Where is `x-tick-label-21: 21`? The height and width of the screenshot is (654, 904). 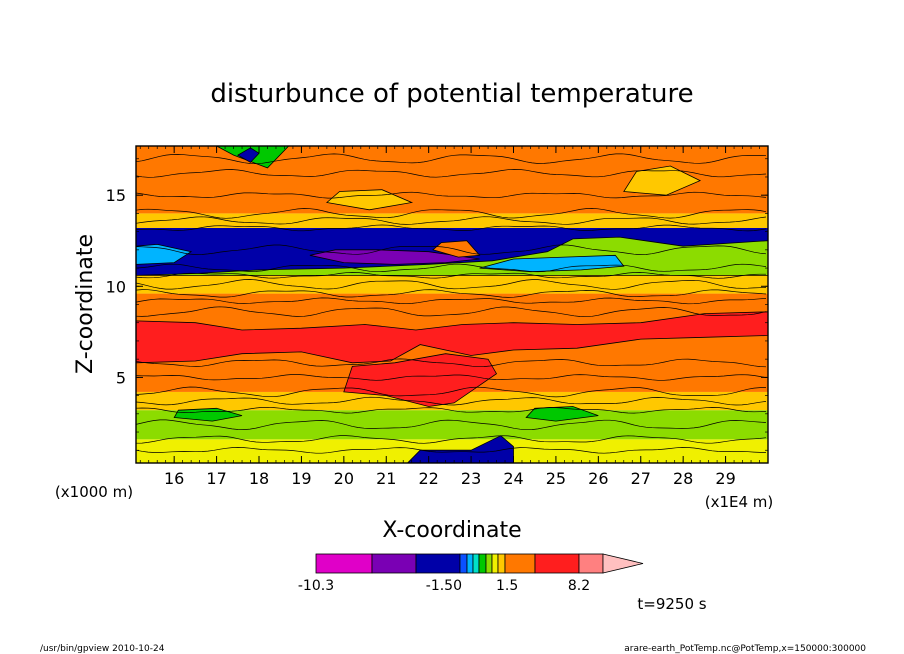
x-tick-label-21: 21 is located at coordinates (386, 478).